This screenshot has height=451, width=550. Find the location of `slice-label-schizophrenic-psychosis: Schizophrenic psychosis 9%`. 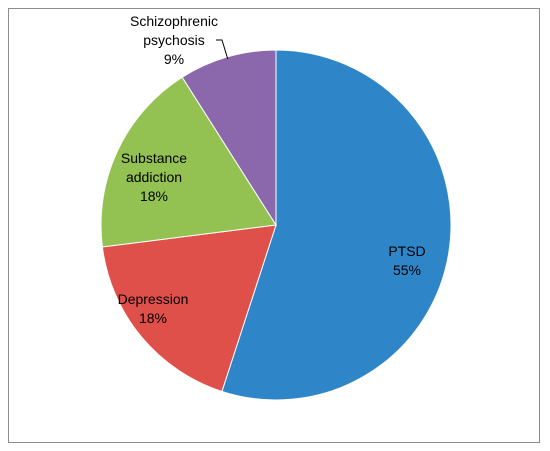

slice-label-schizophrenic-psychosis: Schizophrenic psychosis 9% is located at coordinates (174, 40).